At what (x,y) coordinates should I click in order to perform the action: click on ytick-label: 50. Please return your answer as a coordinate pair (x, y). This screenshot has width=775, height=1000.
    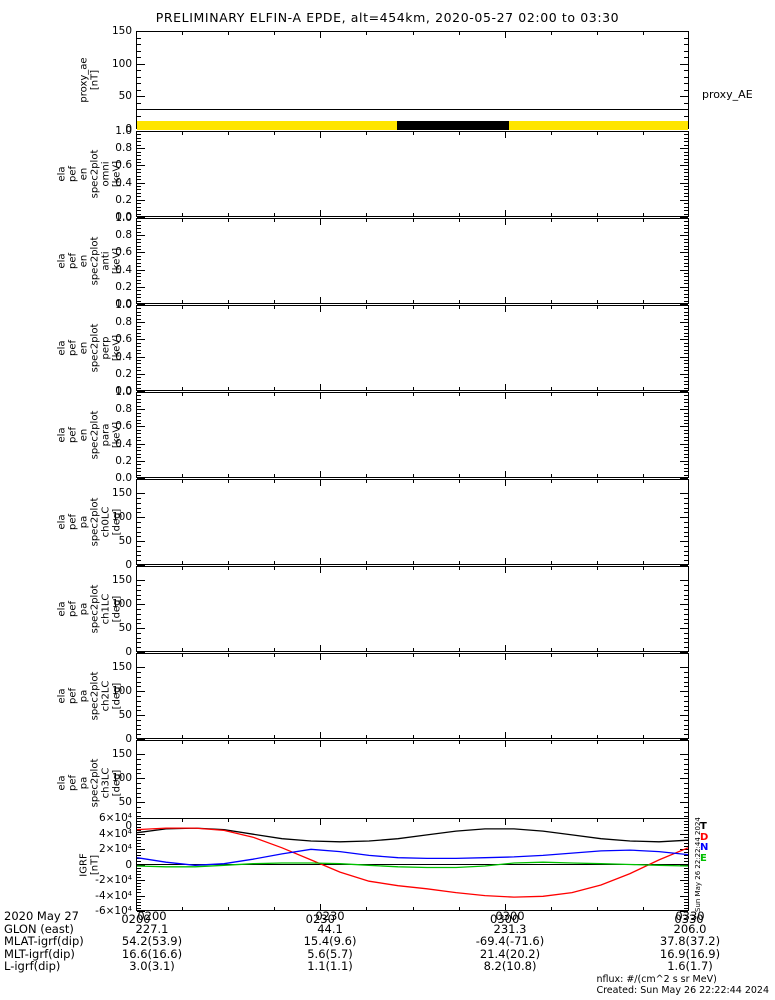
    Looking at the image, I should click on (125, 802).